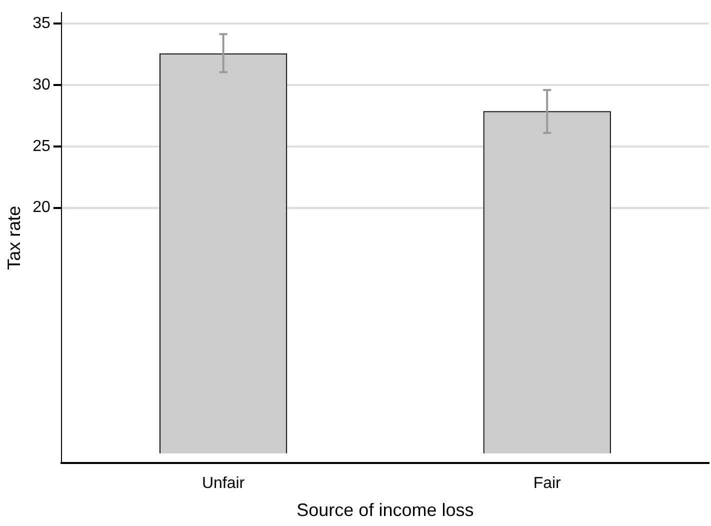 Image resolution: width=711 pixels, height=526 pixels. Describe the element at coordinates (41, 23) in the screenshot. I see `y-tick-label: 35` at that location.